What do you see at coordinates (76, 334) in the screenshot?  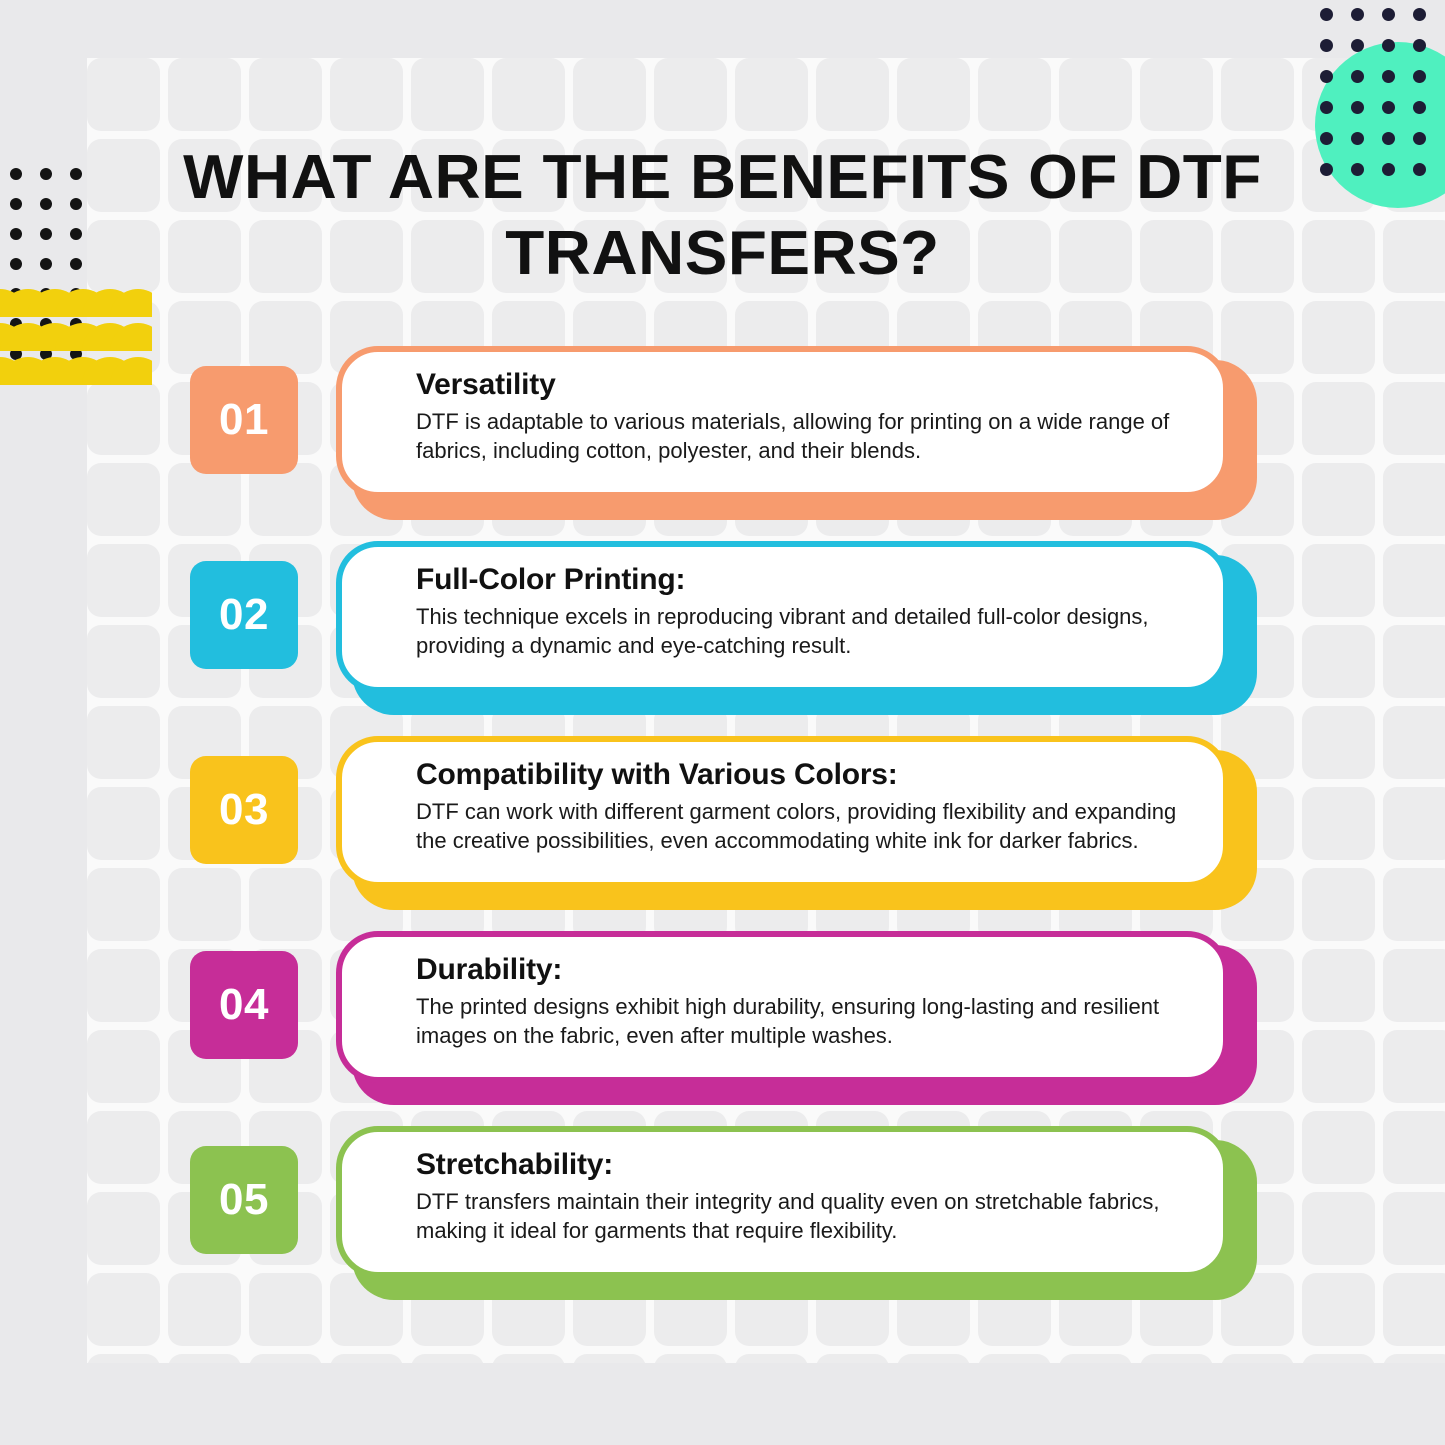 I see `yellow-arch-decoration` at bounding box center [76, 334].